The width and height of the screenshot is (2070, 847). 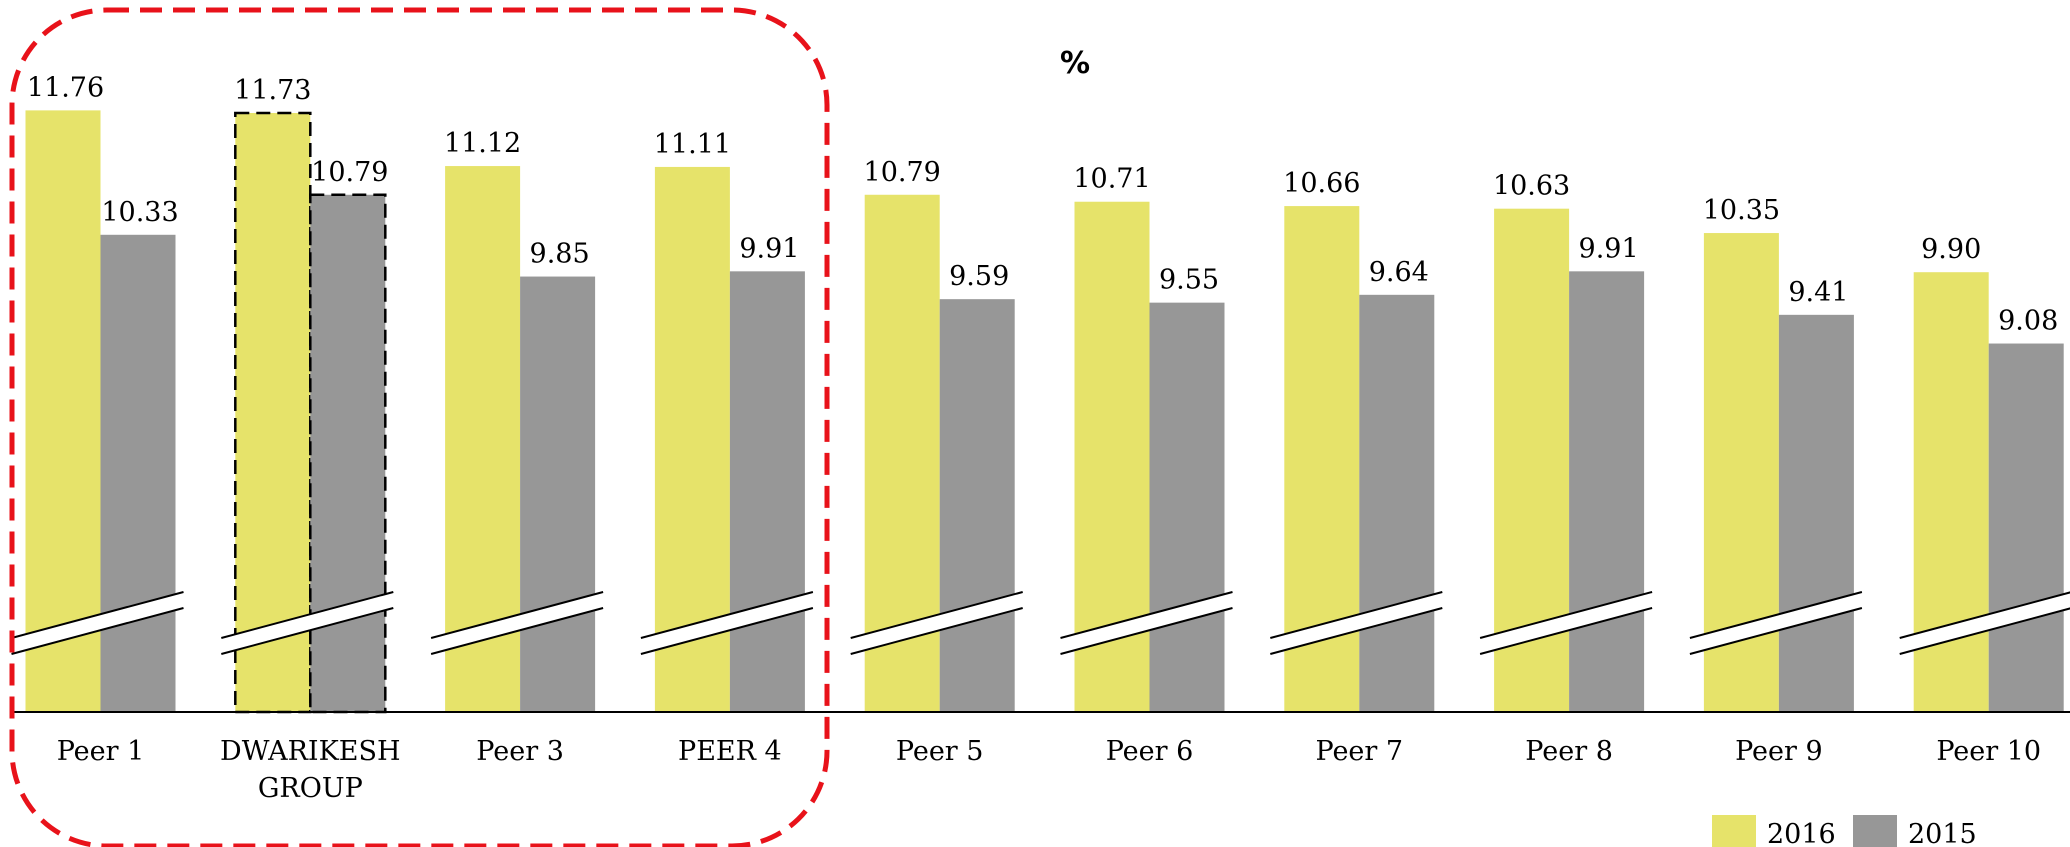 I want to click on category-label-line: Peer 6, so click(x=1150, y=751).